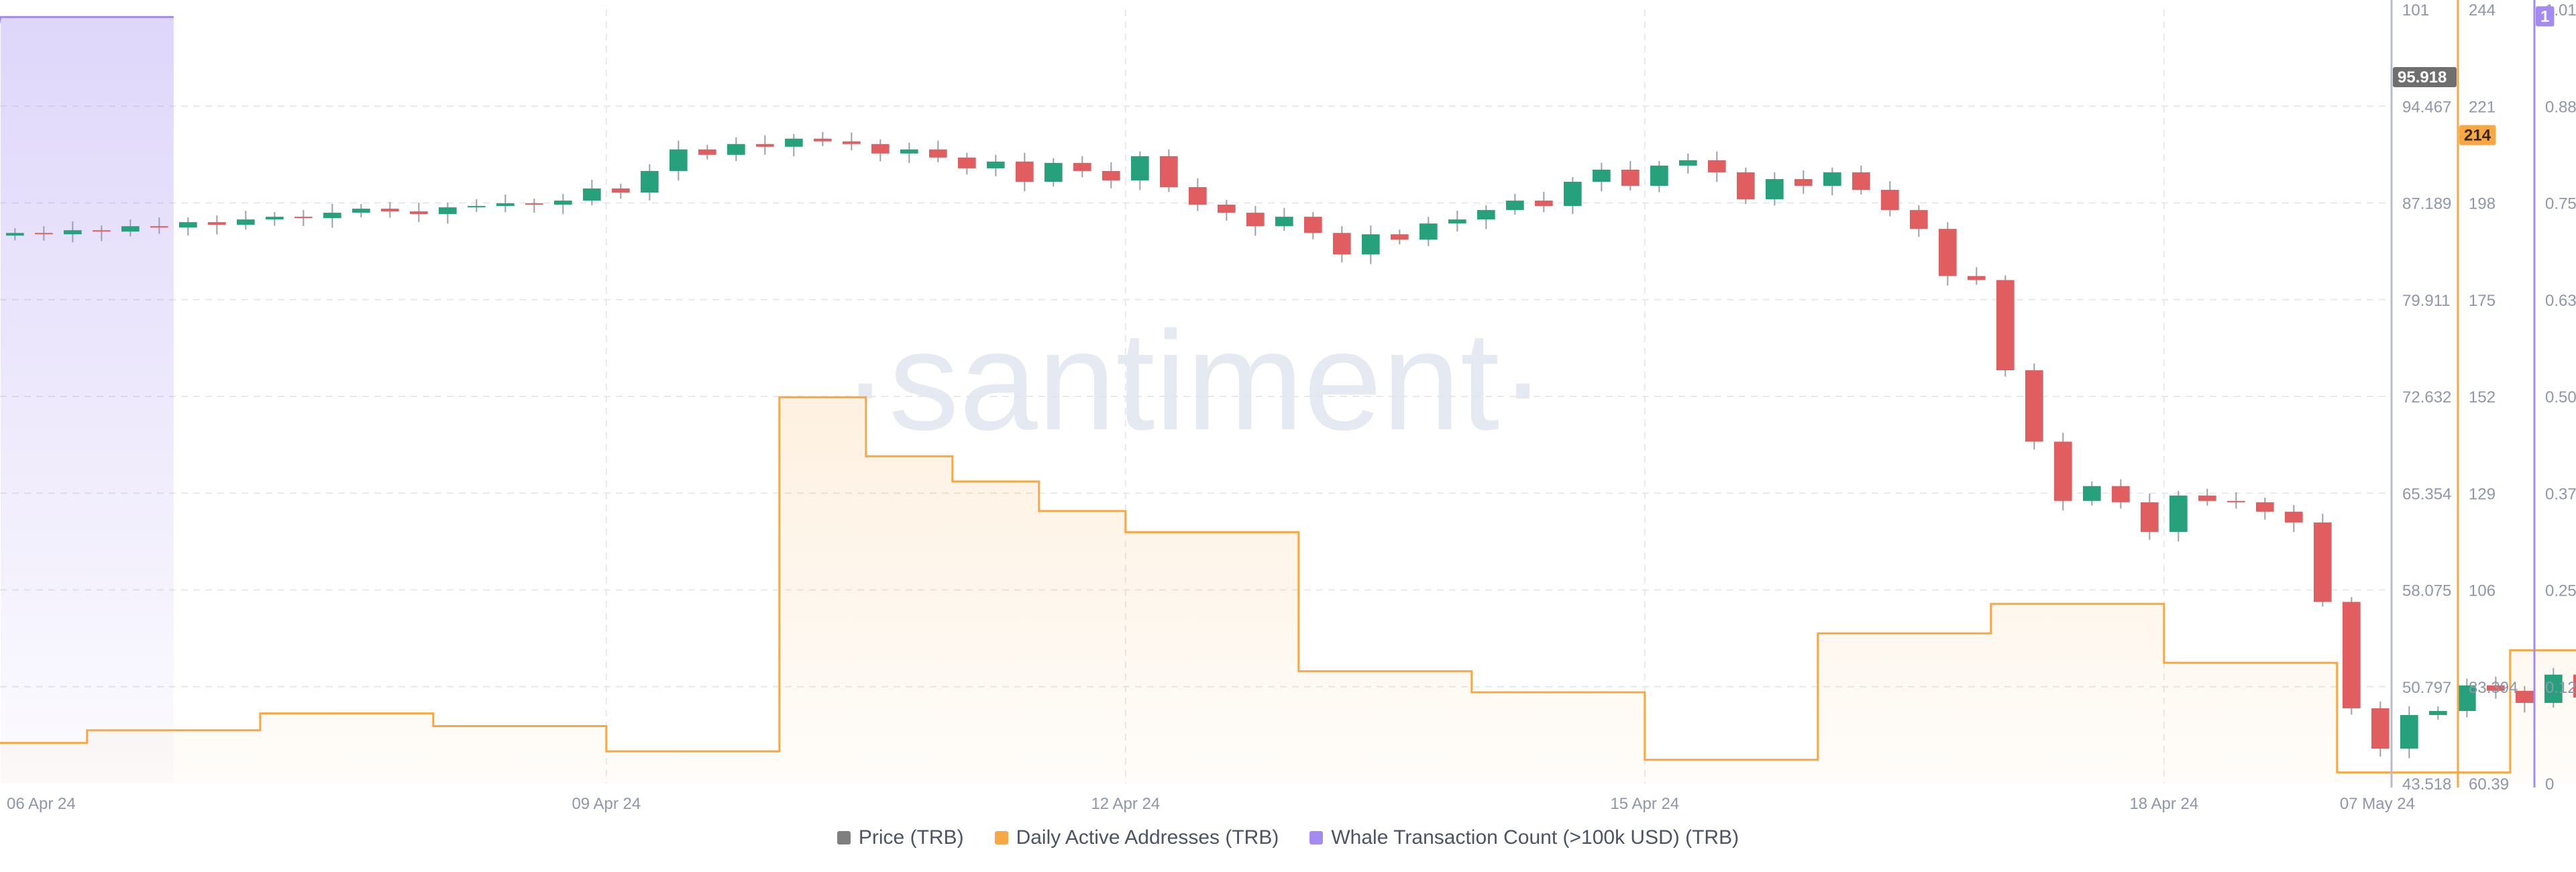 The image size is (2576, 872). Describe the element at coordinates (2549, 785) in the screenshot. I see `whale-transaction-count-axis-tick-label: 0` at that location.